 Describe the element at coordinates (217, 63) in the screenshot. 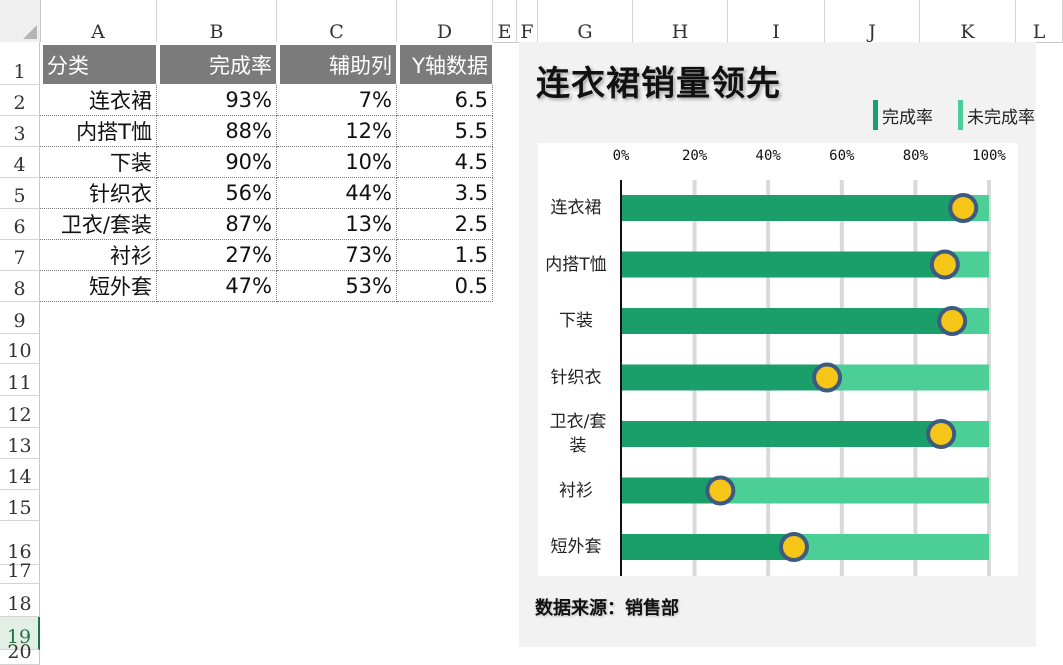

I see `table-header-cell: 完成率` at that location.